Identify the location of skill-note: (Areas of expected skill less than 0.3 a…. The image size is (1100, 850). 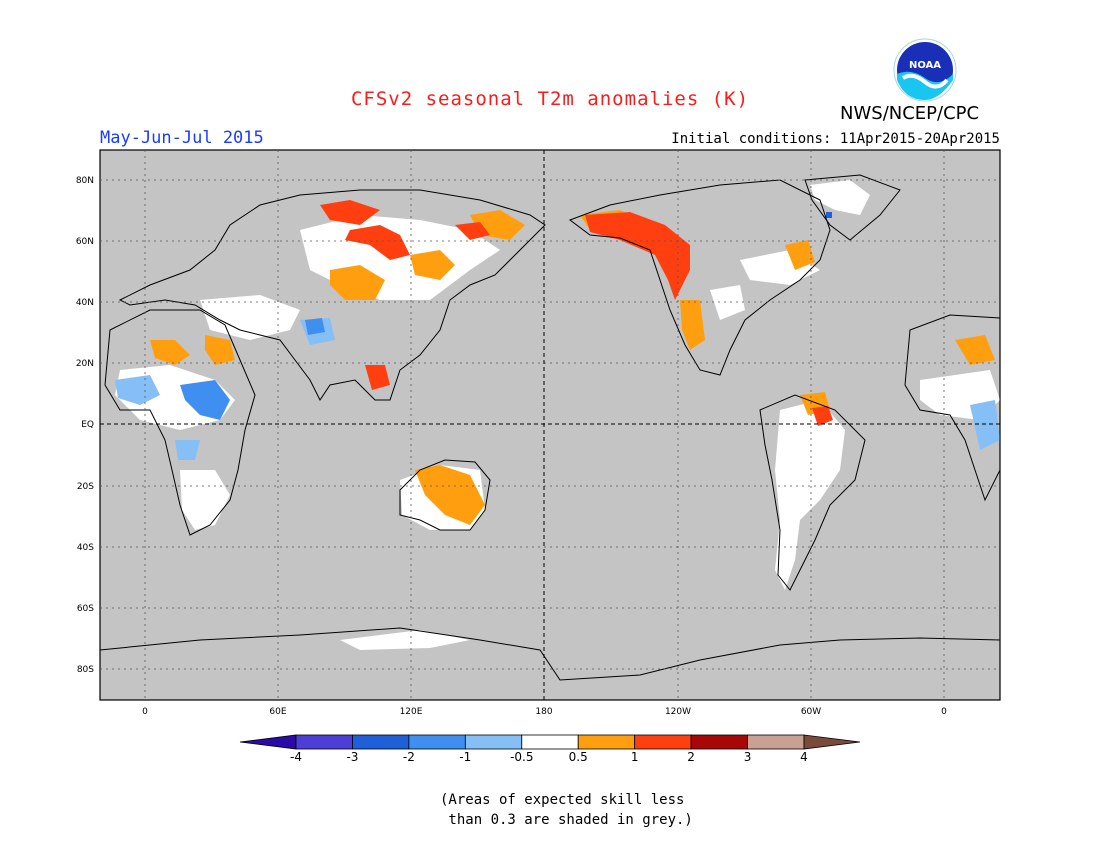
(566, 810).